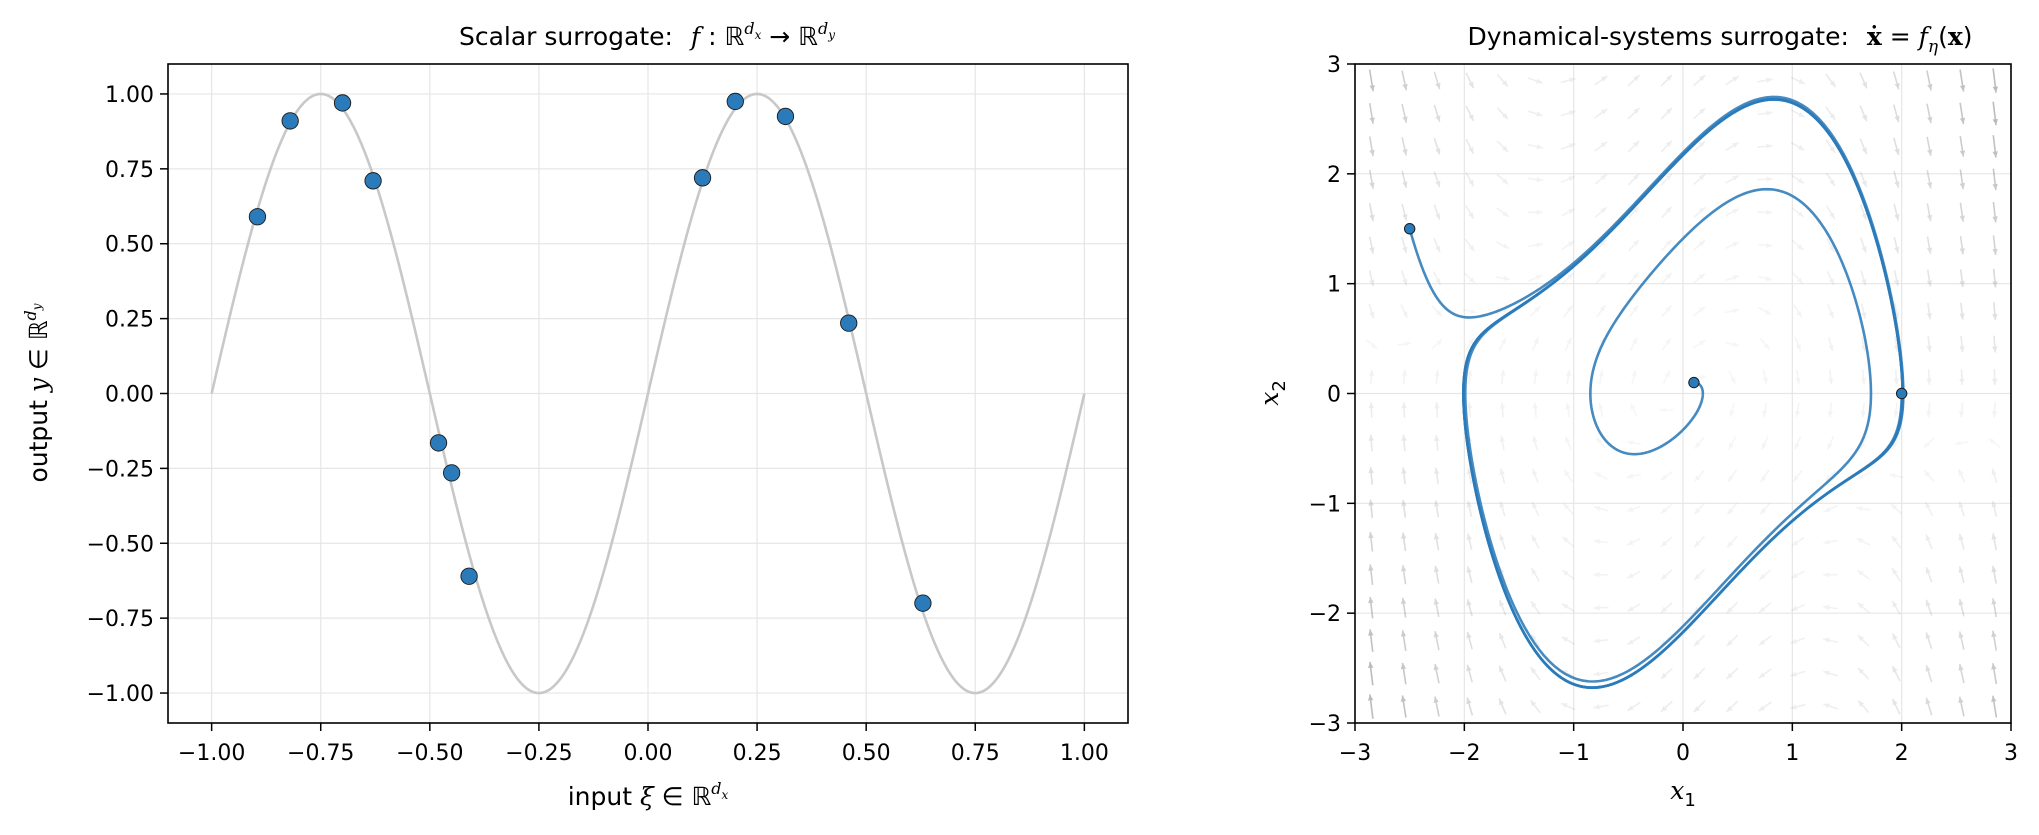  I want to click on right-x-axis-label: x1, so click(1683, 793).